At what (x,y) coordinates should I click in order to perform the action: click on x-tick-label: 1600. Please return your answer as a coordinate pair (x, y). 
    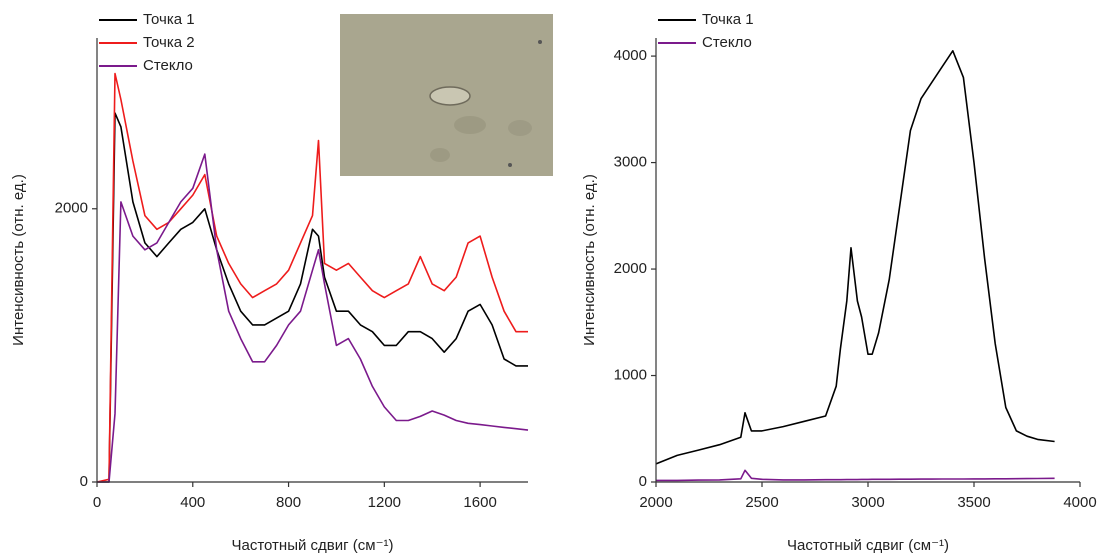
    Looking at the image, I should click on (479, 502).